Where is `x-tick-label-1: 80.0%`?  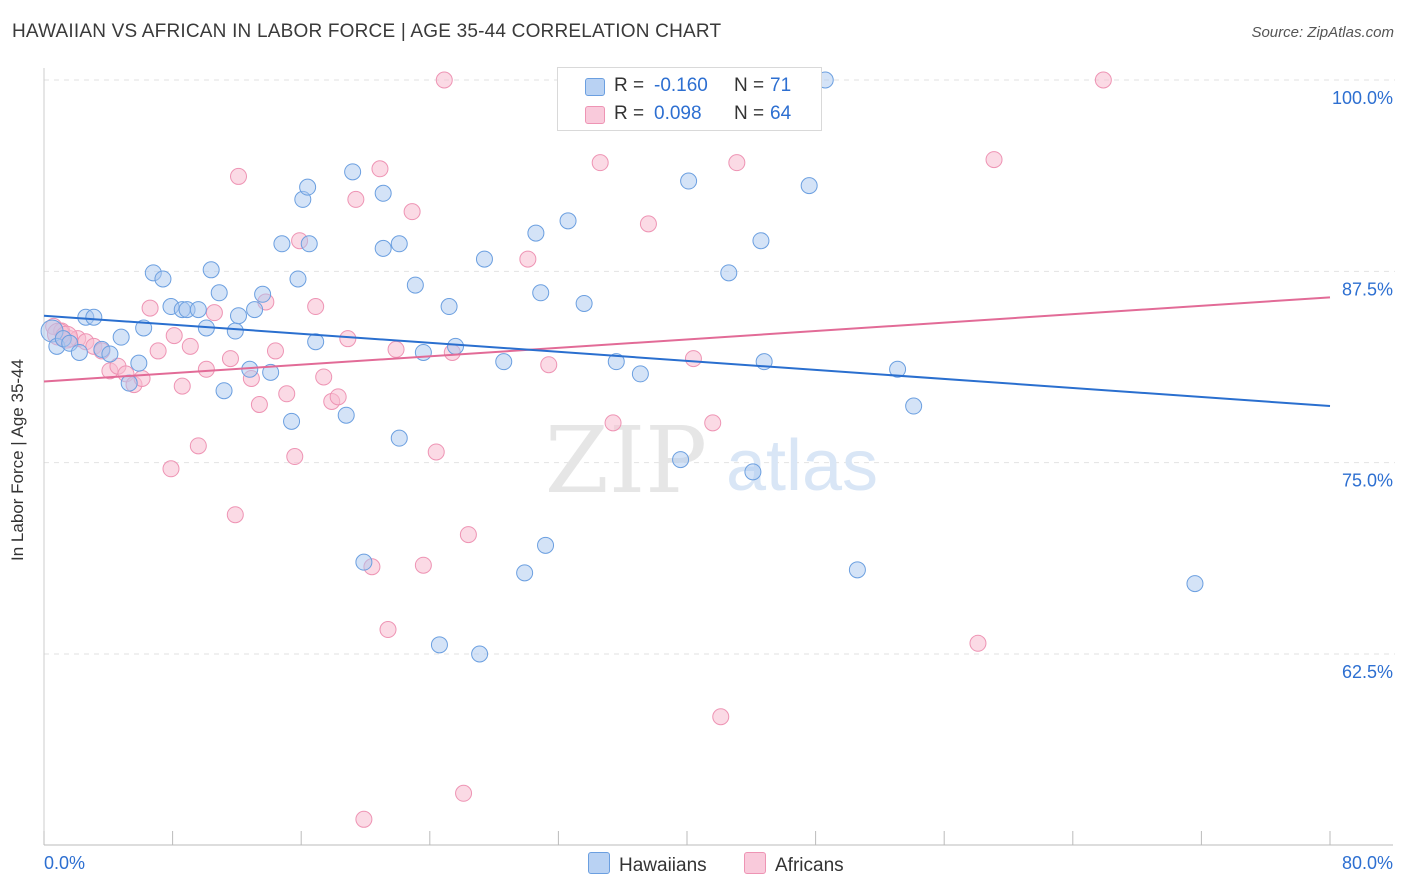
x-tick-label-1: 80.0% is located at coordinates (1367, 863).